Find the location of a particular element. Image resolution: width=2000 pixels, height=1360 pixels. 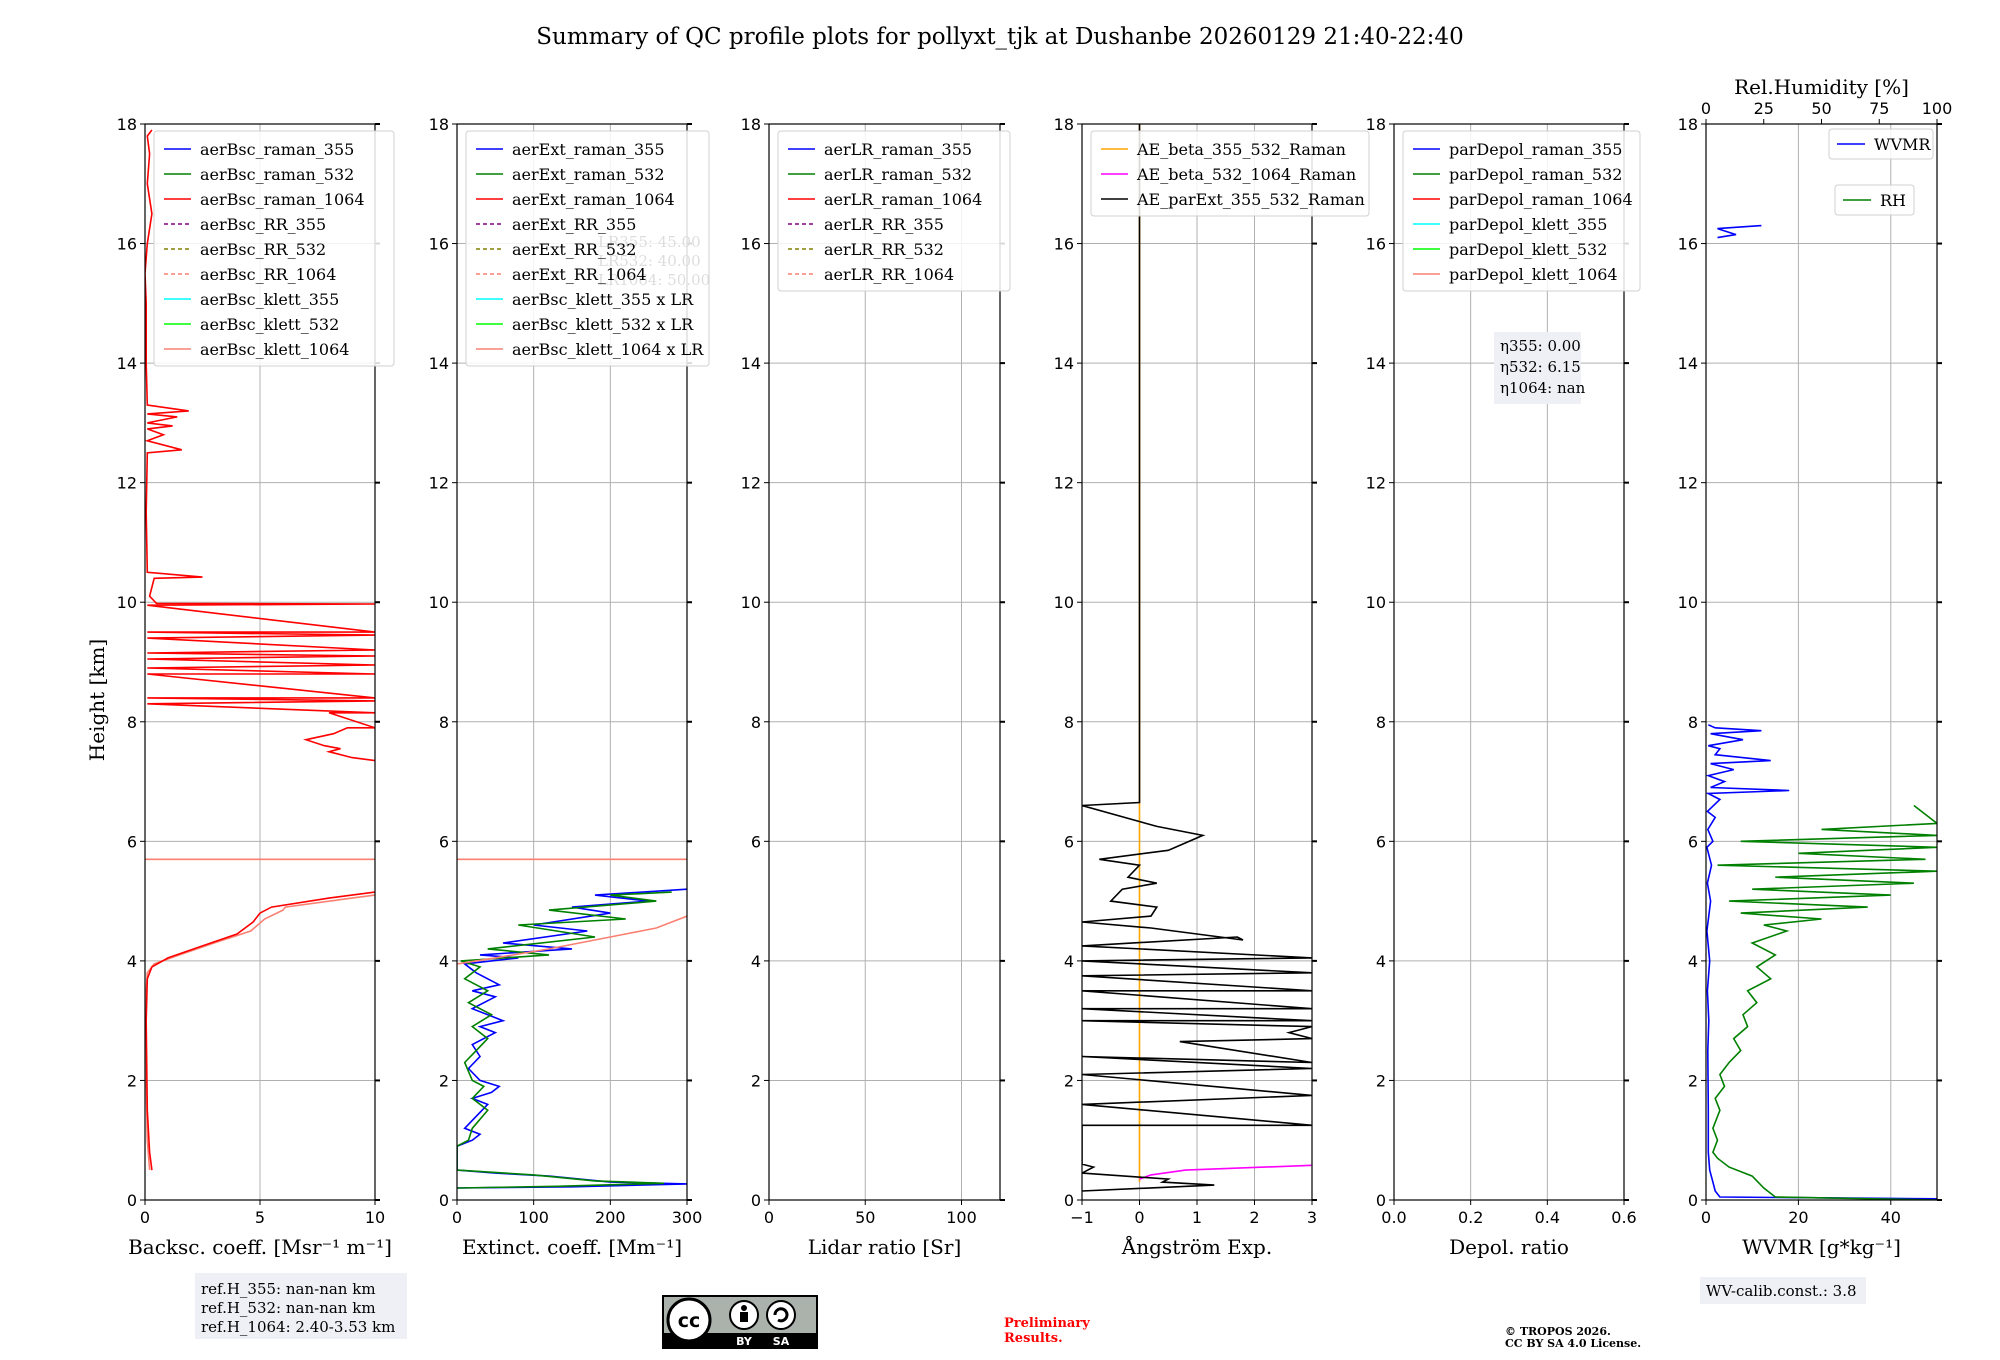

x-tick-label: −1 is located at coordinates (1082, 1217).